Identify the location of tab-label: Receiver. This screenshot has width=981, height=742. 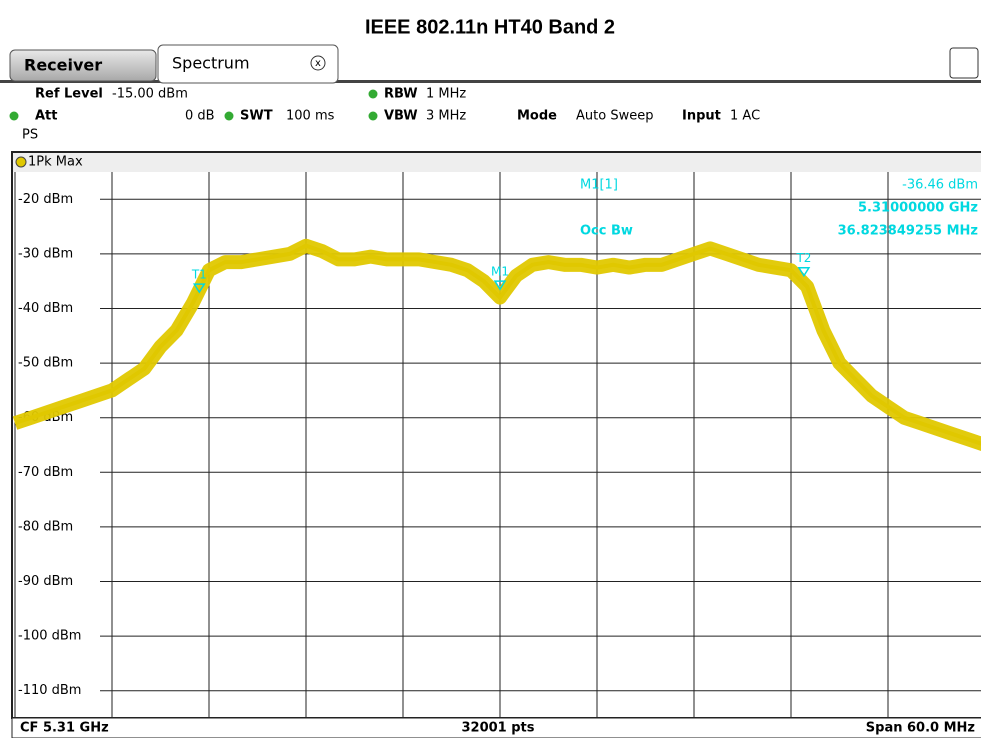
(63, 65).